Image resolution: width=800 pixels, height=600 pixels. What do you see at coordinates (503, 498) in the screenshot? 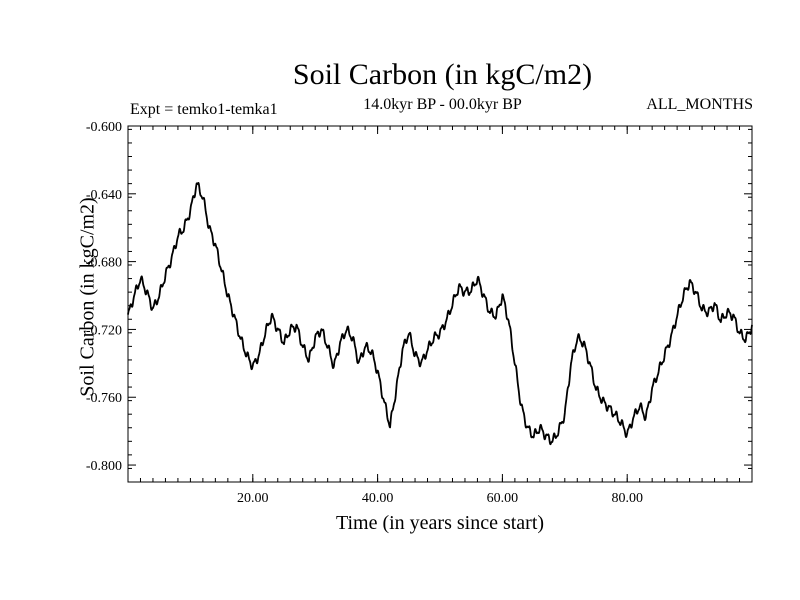
I see `x-tick-label: 60.00` at bounding box center [503, 498].